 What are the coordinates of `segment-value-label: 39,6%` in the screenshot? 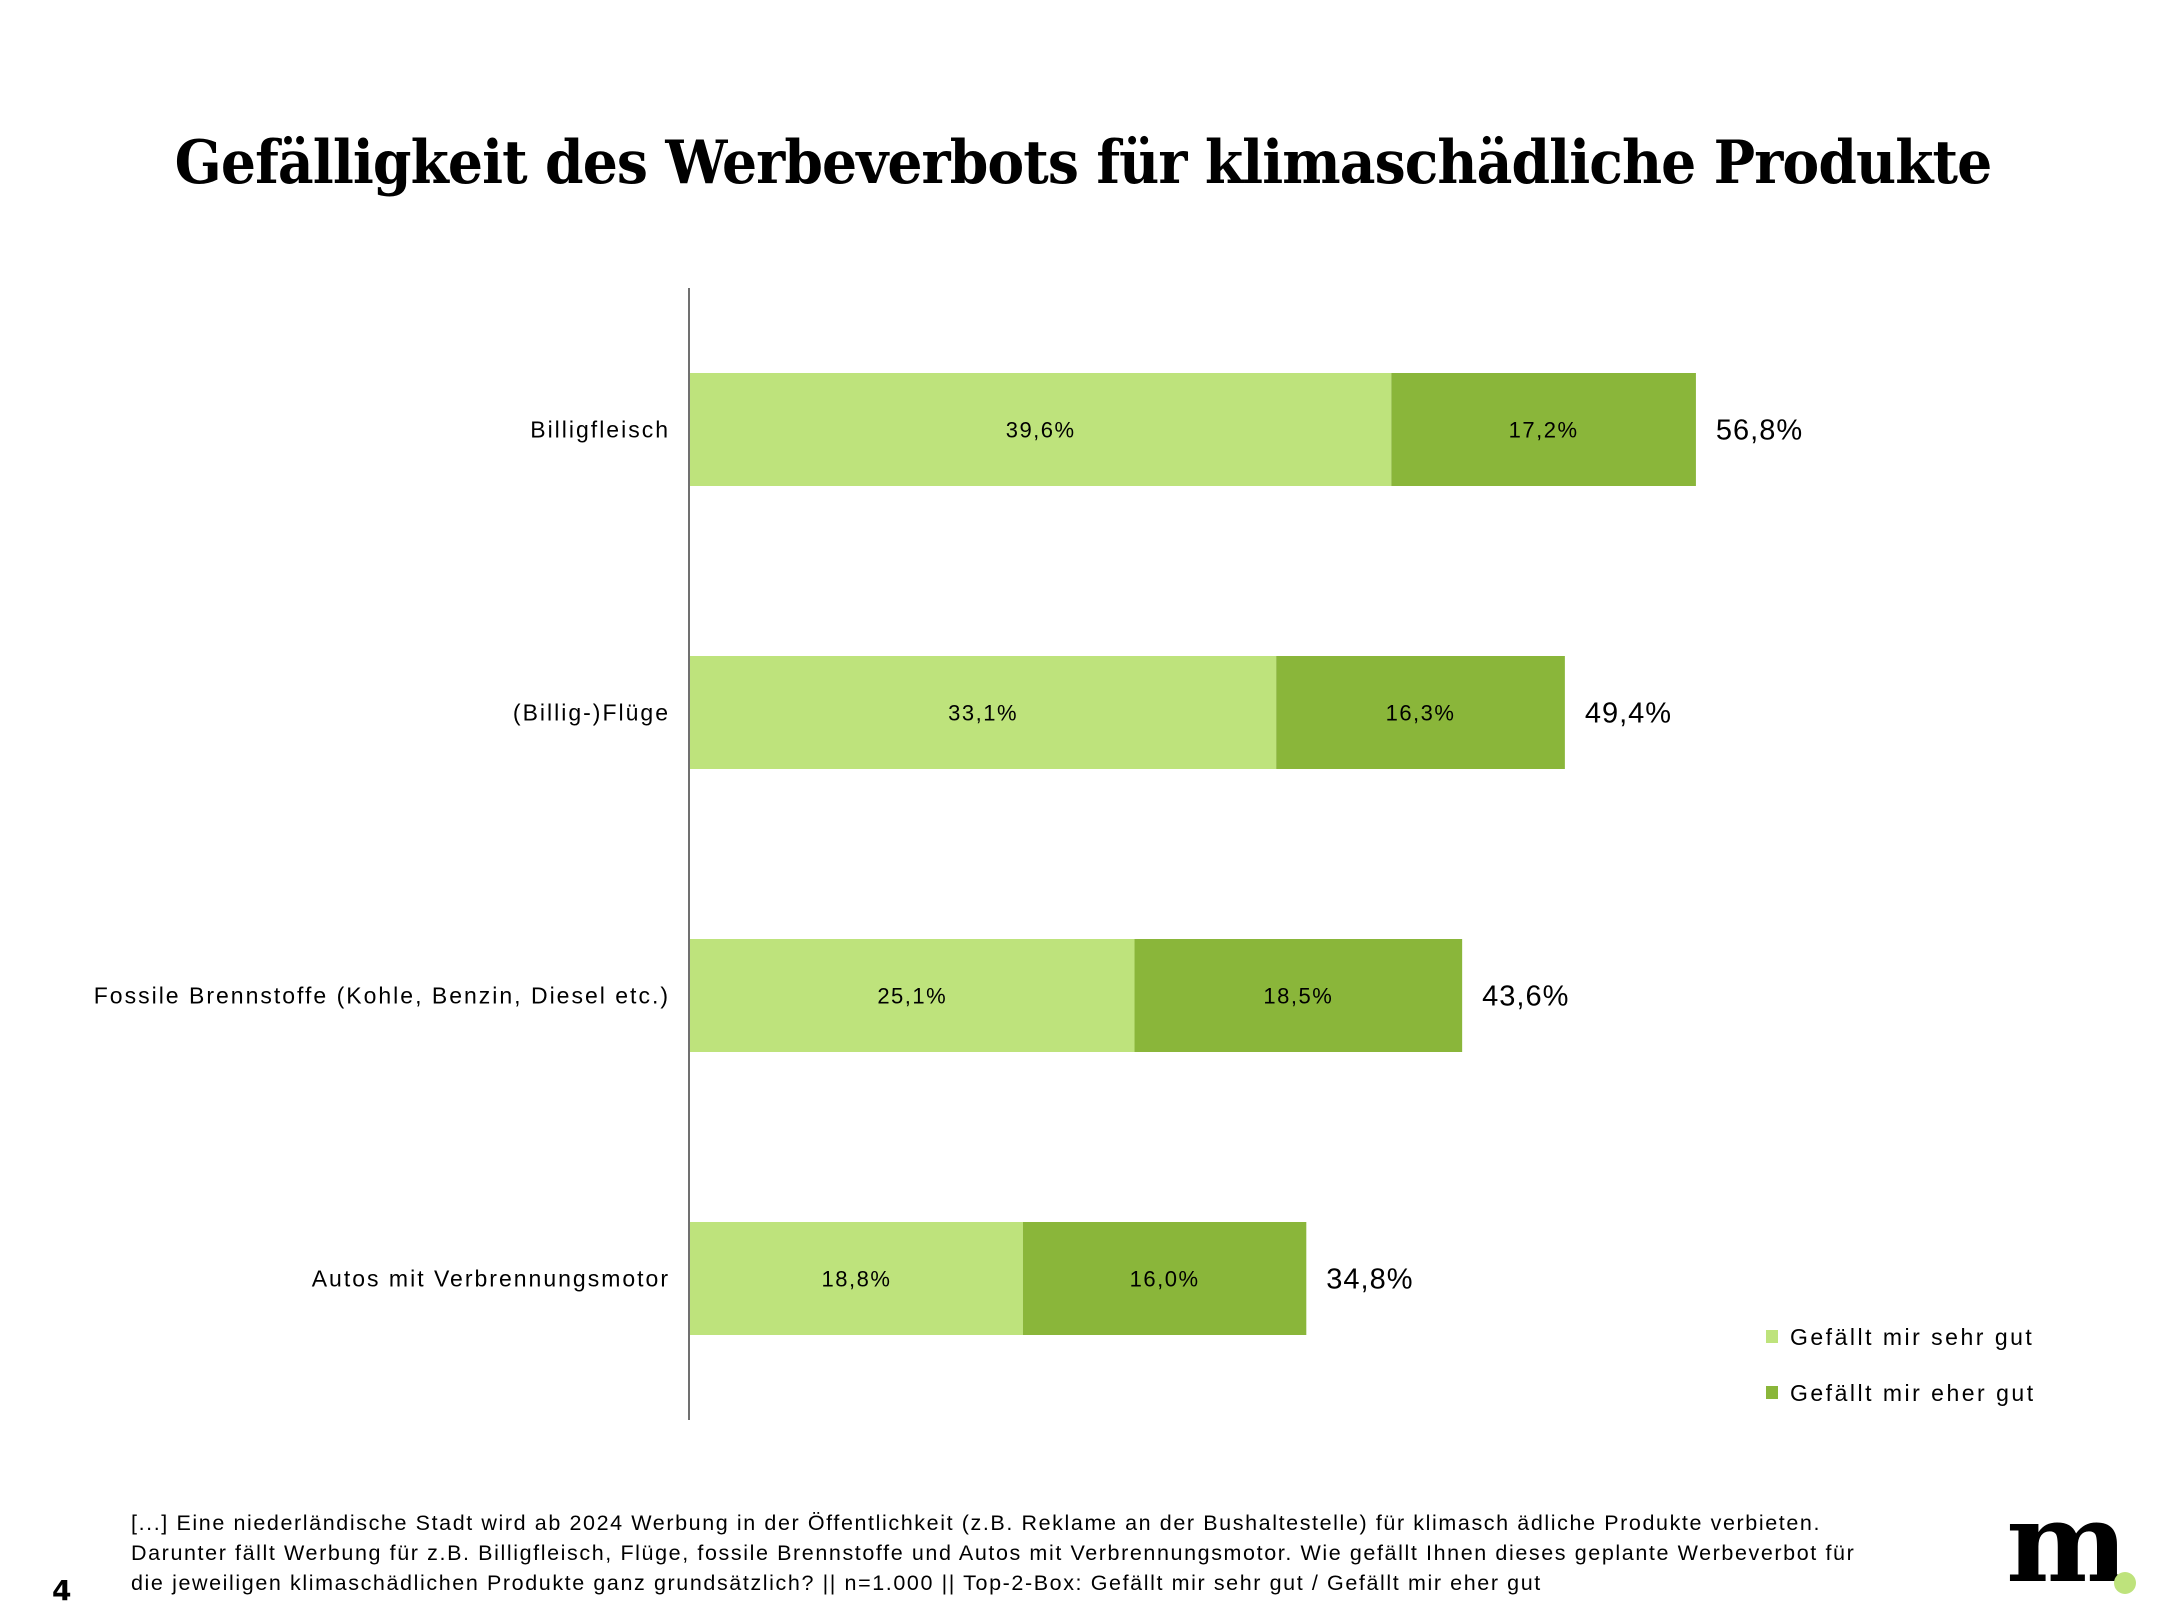 It's located at (1041, 430).